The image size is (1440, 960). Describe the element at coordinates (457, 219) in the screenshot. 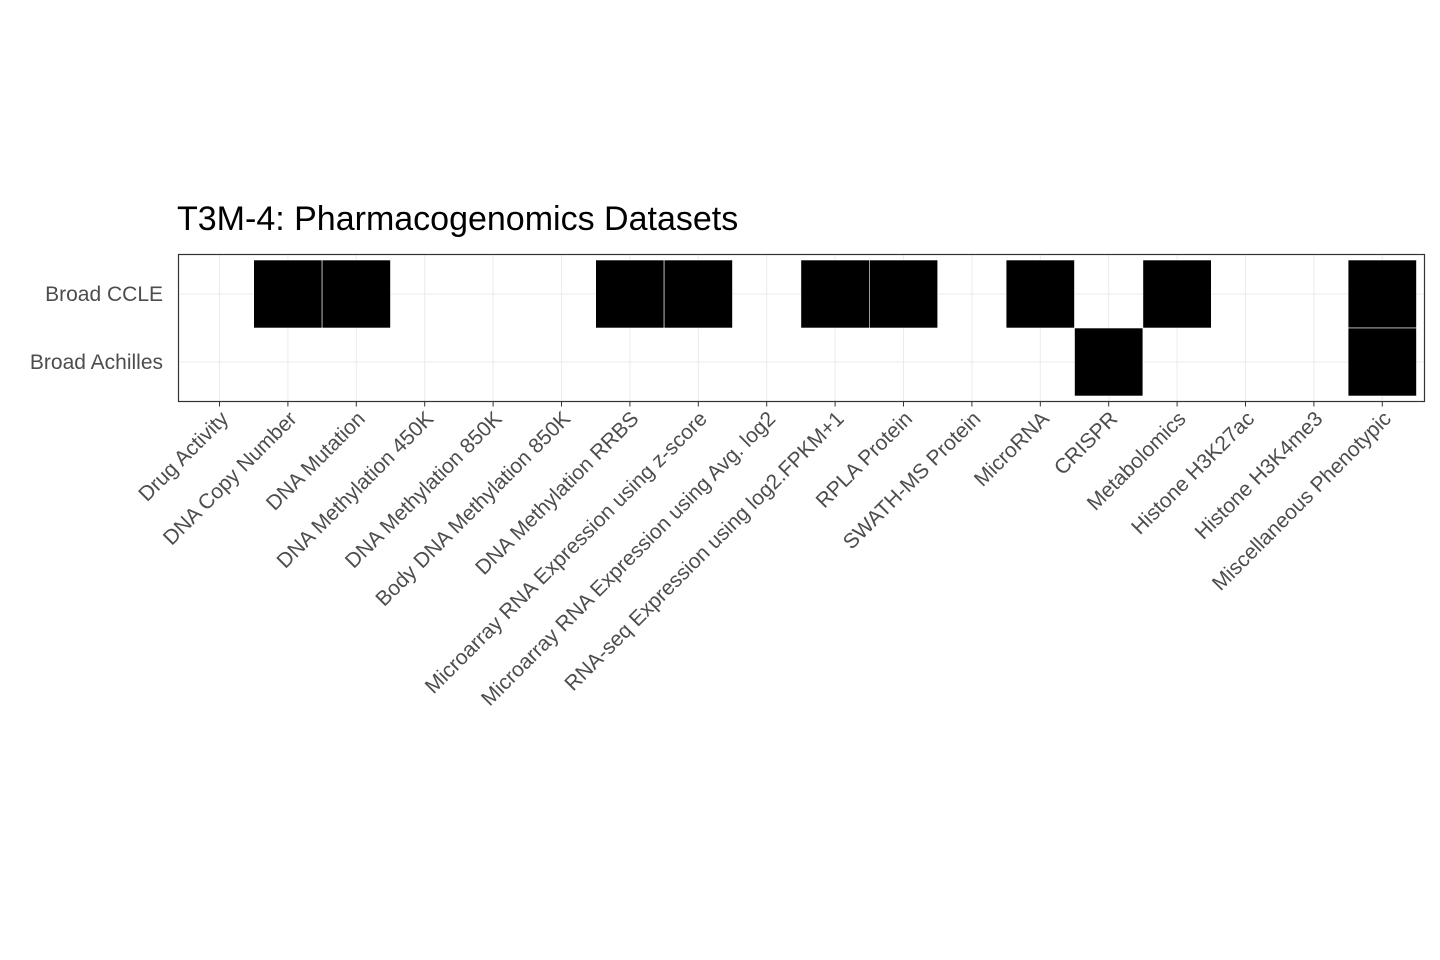

I see `chart-title: T3M-4: Pharmacogenomics Datasets` at that location.